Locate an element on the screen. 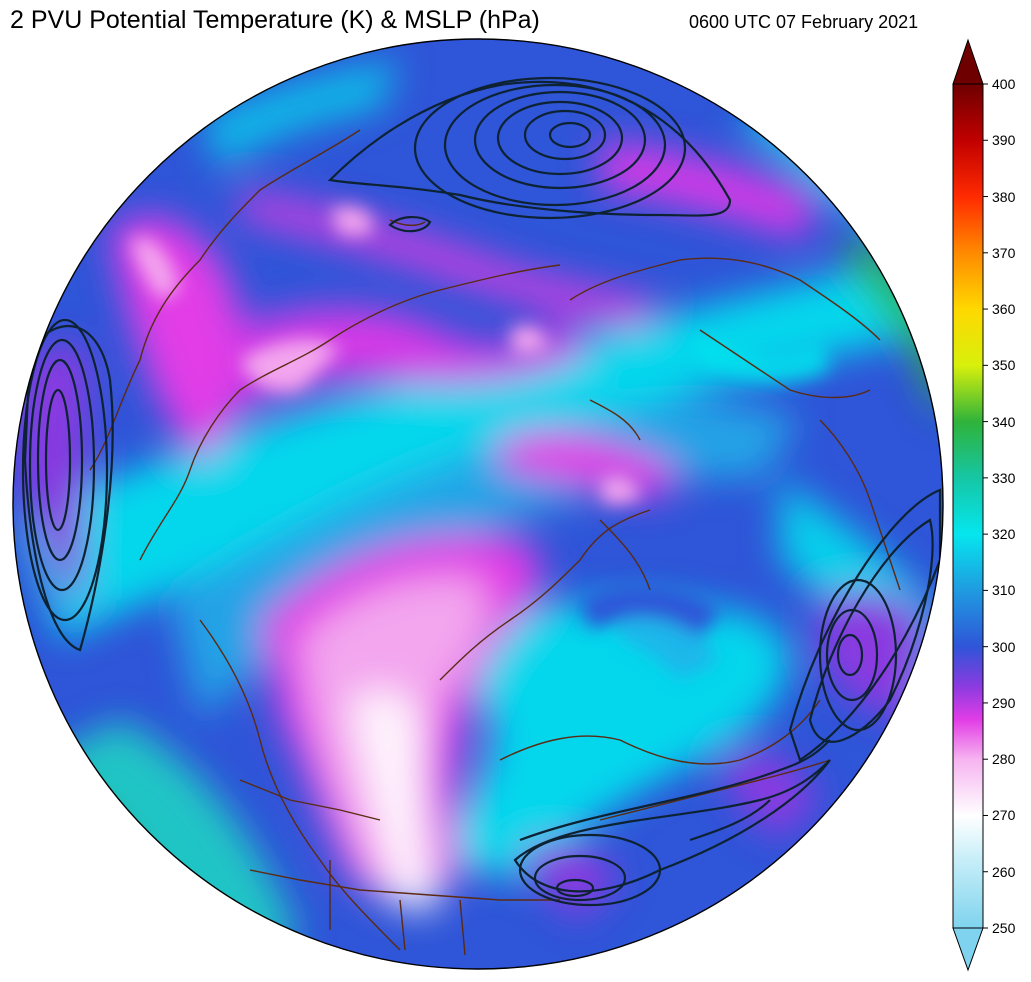 This screenshot has height=982, width=1031. colorbar-tick-label: 350 is located at coordinates (1004, 365).